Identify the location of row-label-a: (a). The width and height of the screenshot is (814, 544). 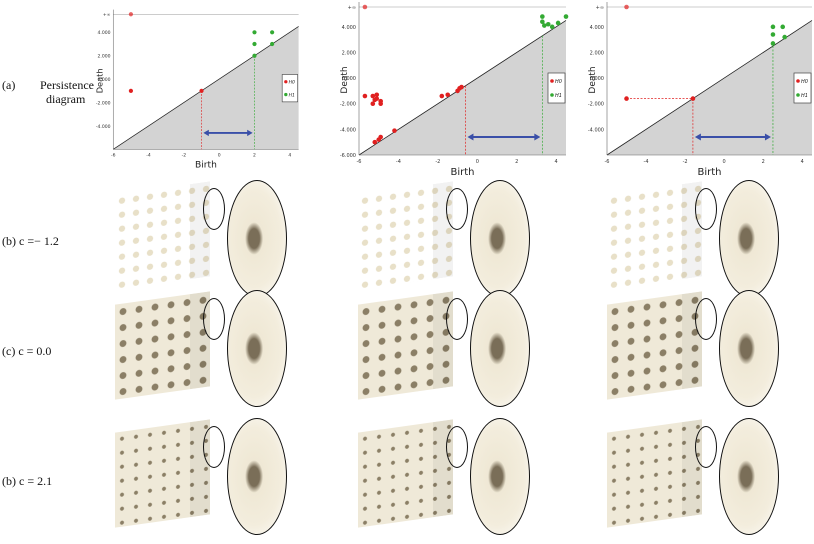
(8, 85).